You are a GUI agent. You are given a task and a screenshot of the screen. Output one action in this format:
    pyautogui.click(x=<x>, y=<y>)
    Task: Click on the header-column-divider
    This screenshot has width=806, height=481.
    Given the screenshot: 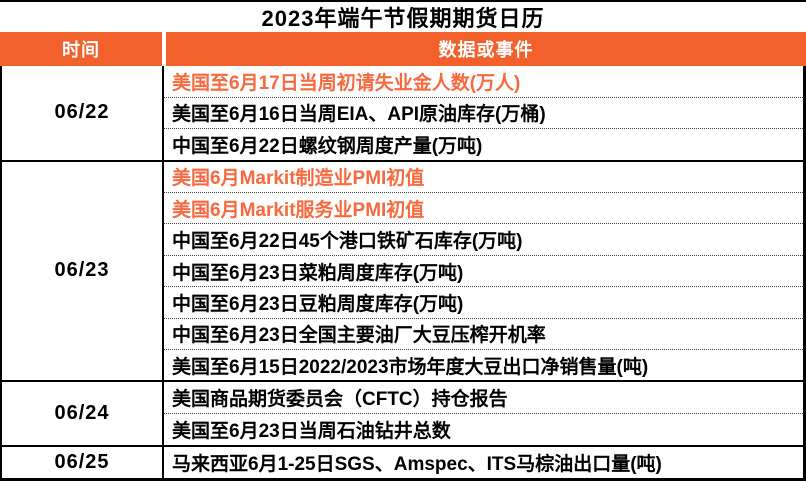 What is the action you would take?
    pyautogui.click(x=164, y=49)
    